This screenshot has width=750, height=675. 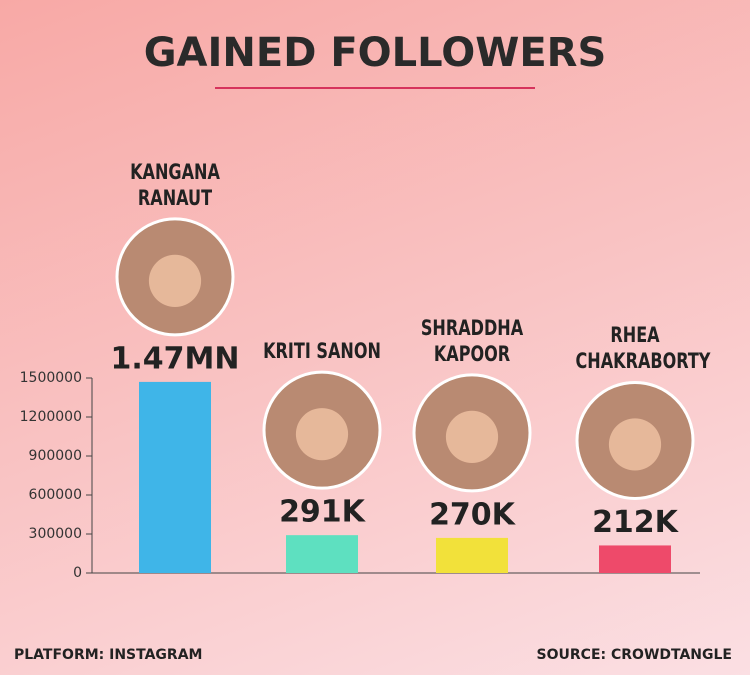 What do you see at coordinates (636, 522) in the screenshot?
I see `value-label: 212K` at bounding box center [636, 522].